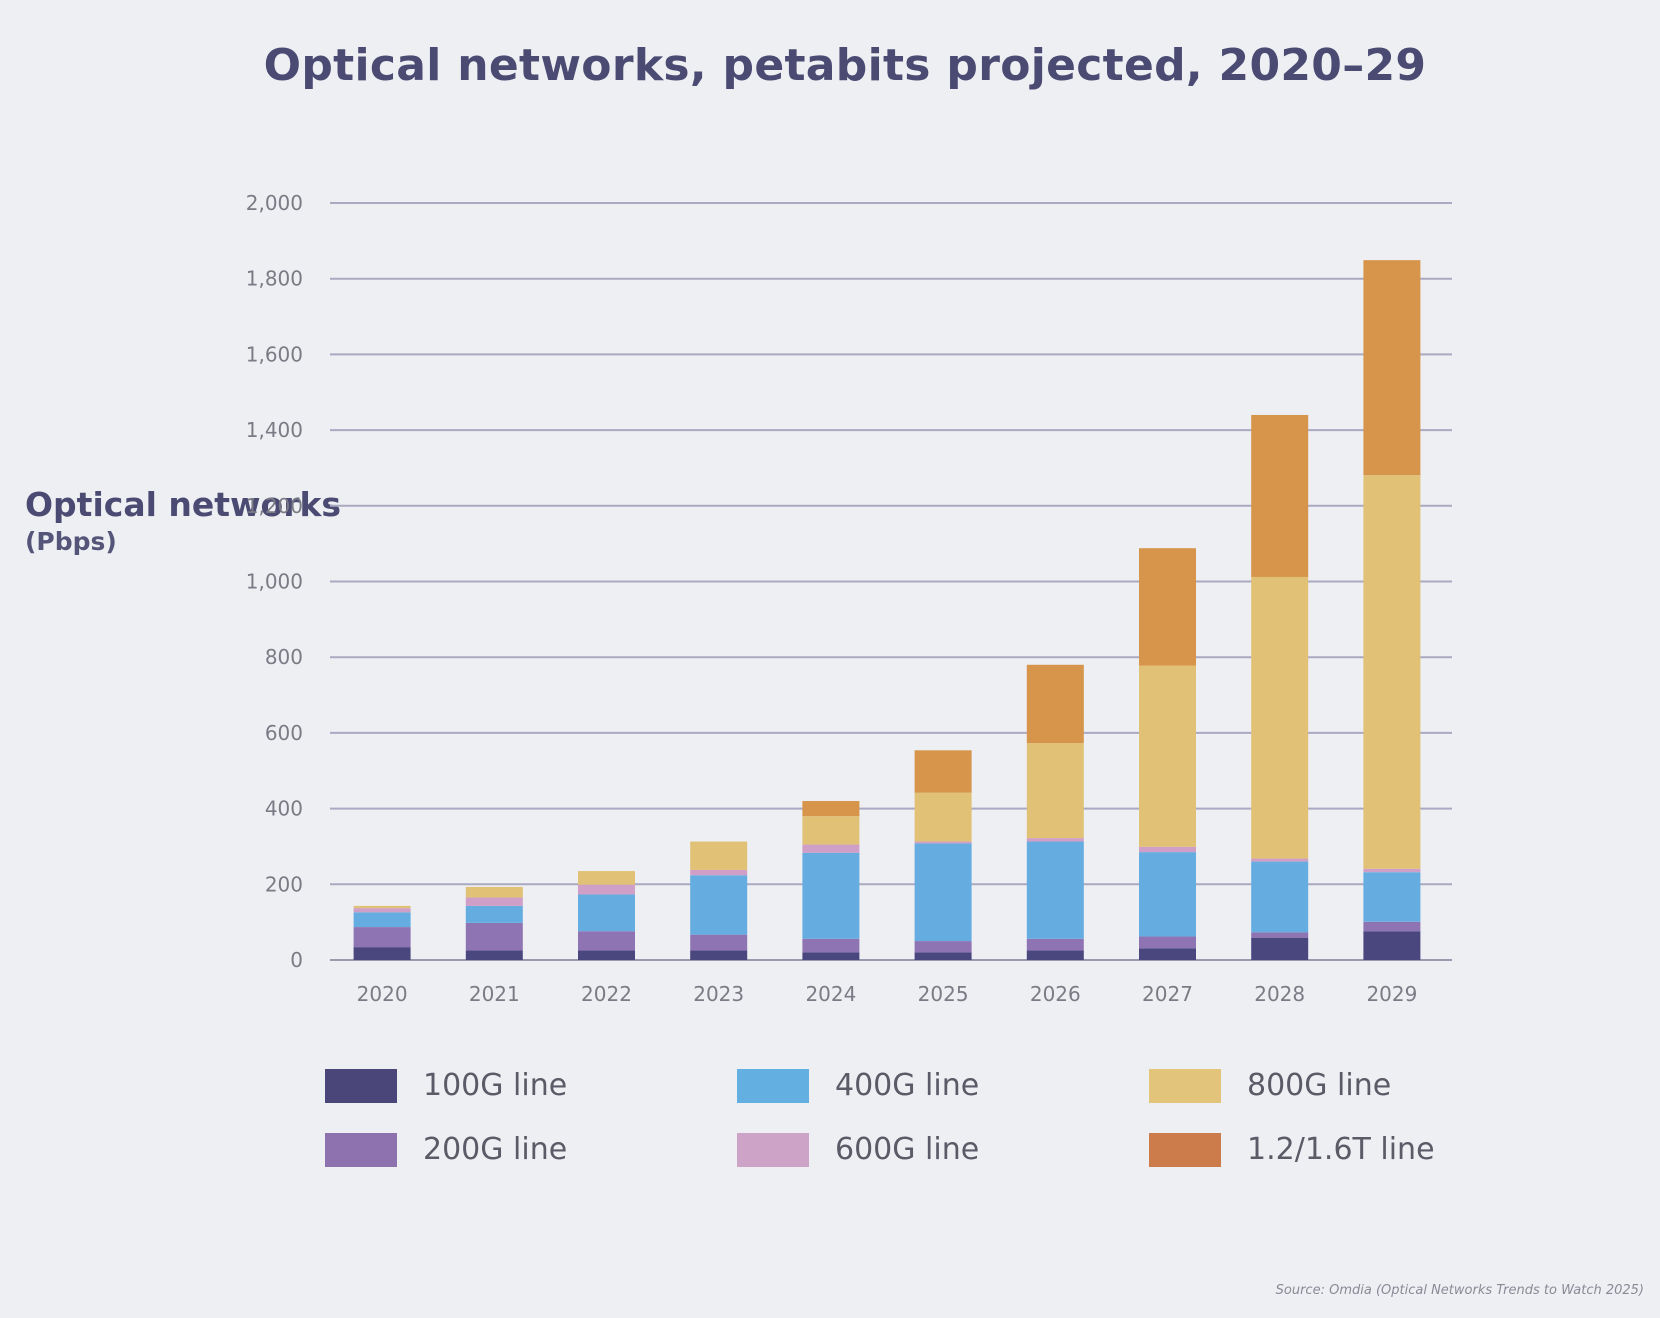  Describe the element at coordinates (1279, 994) in the screenshot. I see `x-tick-label: 2028` at that location.